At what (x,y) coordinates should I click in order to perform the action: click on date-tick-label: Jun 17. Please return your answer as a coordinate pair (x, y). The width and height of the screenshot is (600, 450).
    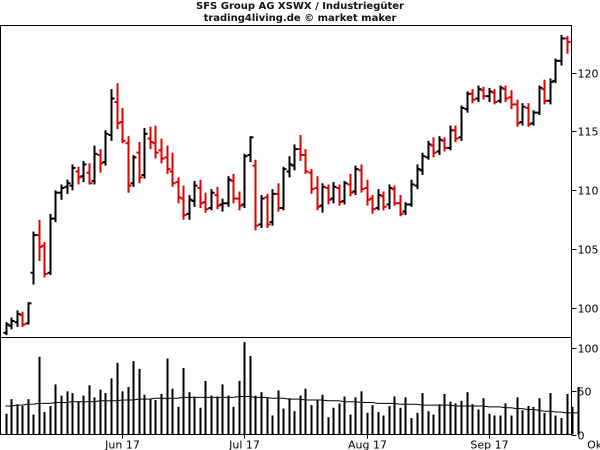
    Looking at the image, I should click on (122, 444).